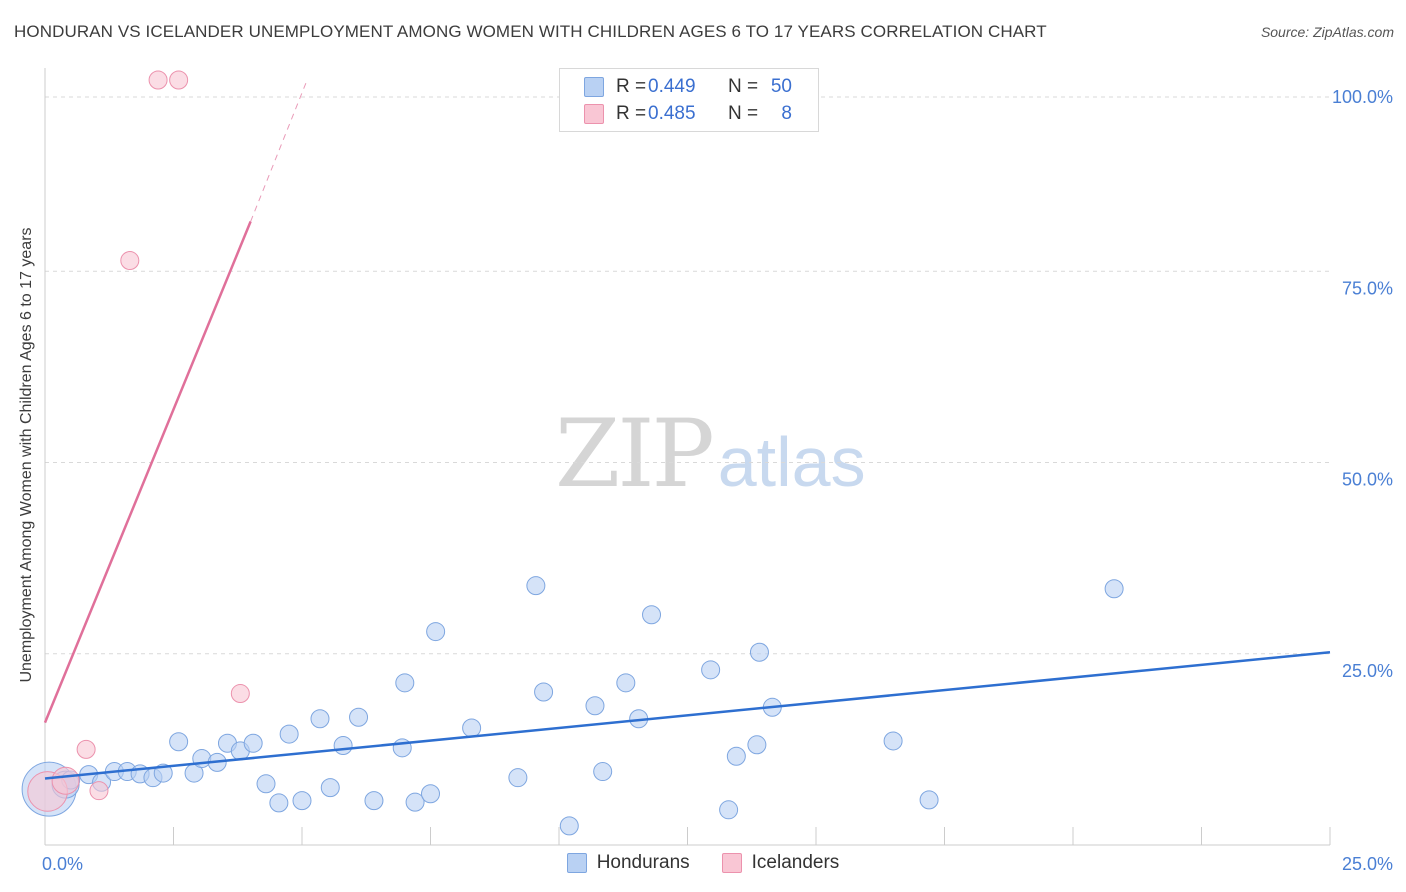 This screenshot has width=1406, height=892. I want to click on legend-r-value: 0.485, so click(672, 113).